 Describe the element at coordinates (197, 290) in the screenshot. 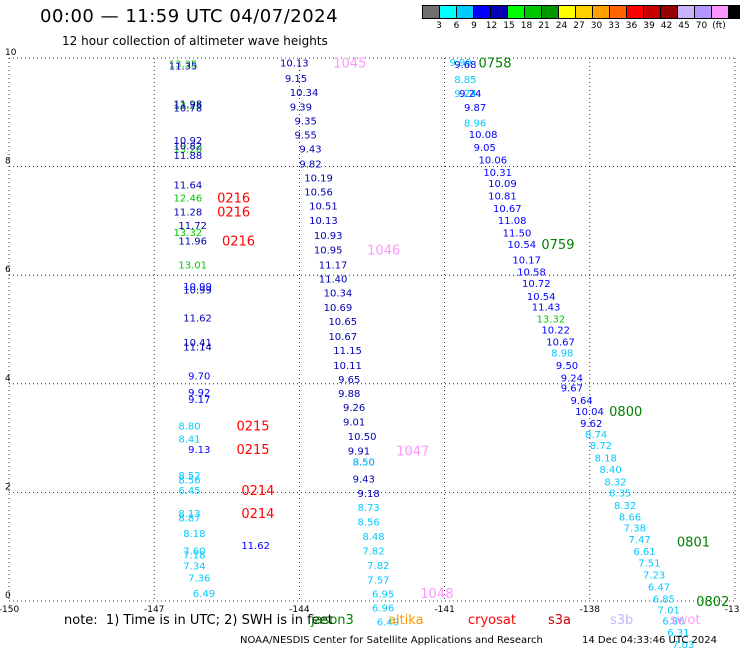

I see `wave-height-label: 10.99` at that location.